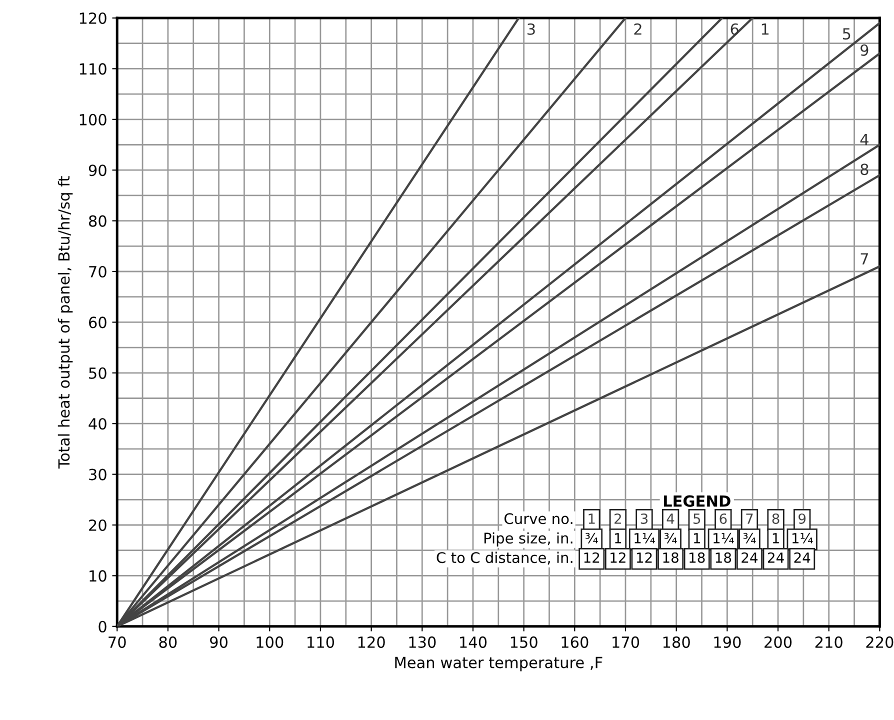 The image size is (894, 720). I want to click on series-label: 8, so click(864, 170).